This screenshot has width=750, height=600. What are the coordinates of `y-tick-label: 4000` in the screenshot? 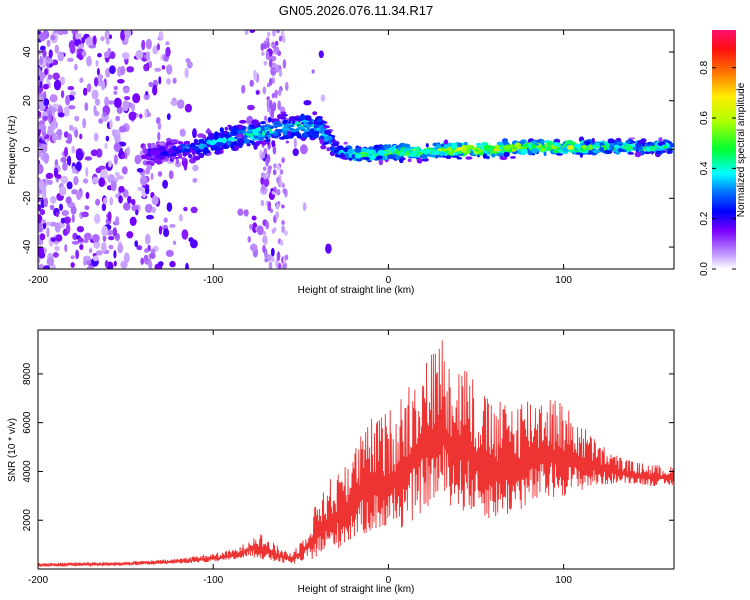 It's located at (27, 471).